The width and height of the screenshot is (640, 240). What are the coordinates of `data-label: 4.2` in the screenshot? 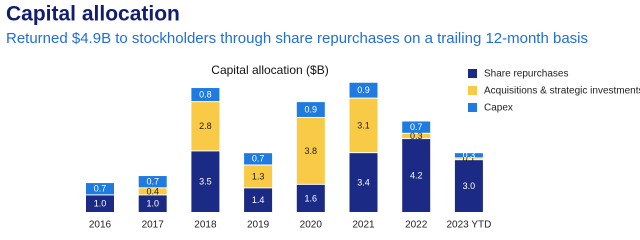 It's located at (416, 175).